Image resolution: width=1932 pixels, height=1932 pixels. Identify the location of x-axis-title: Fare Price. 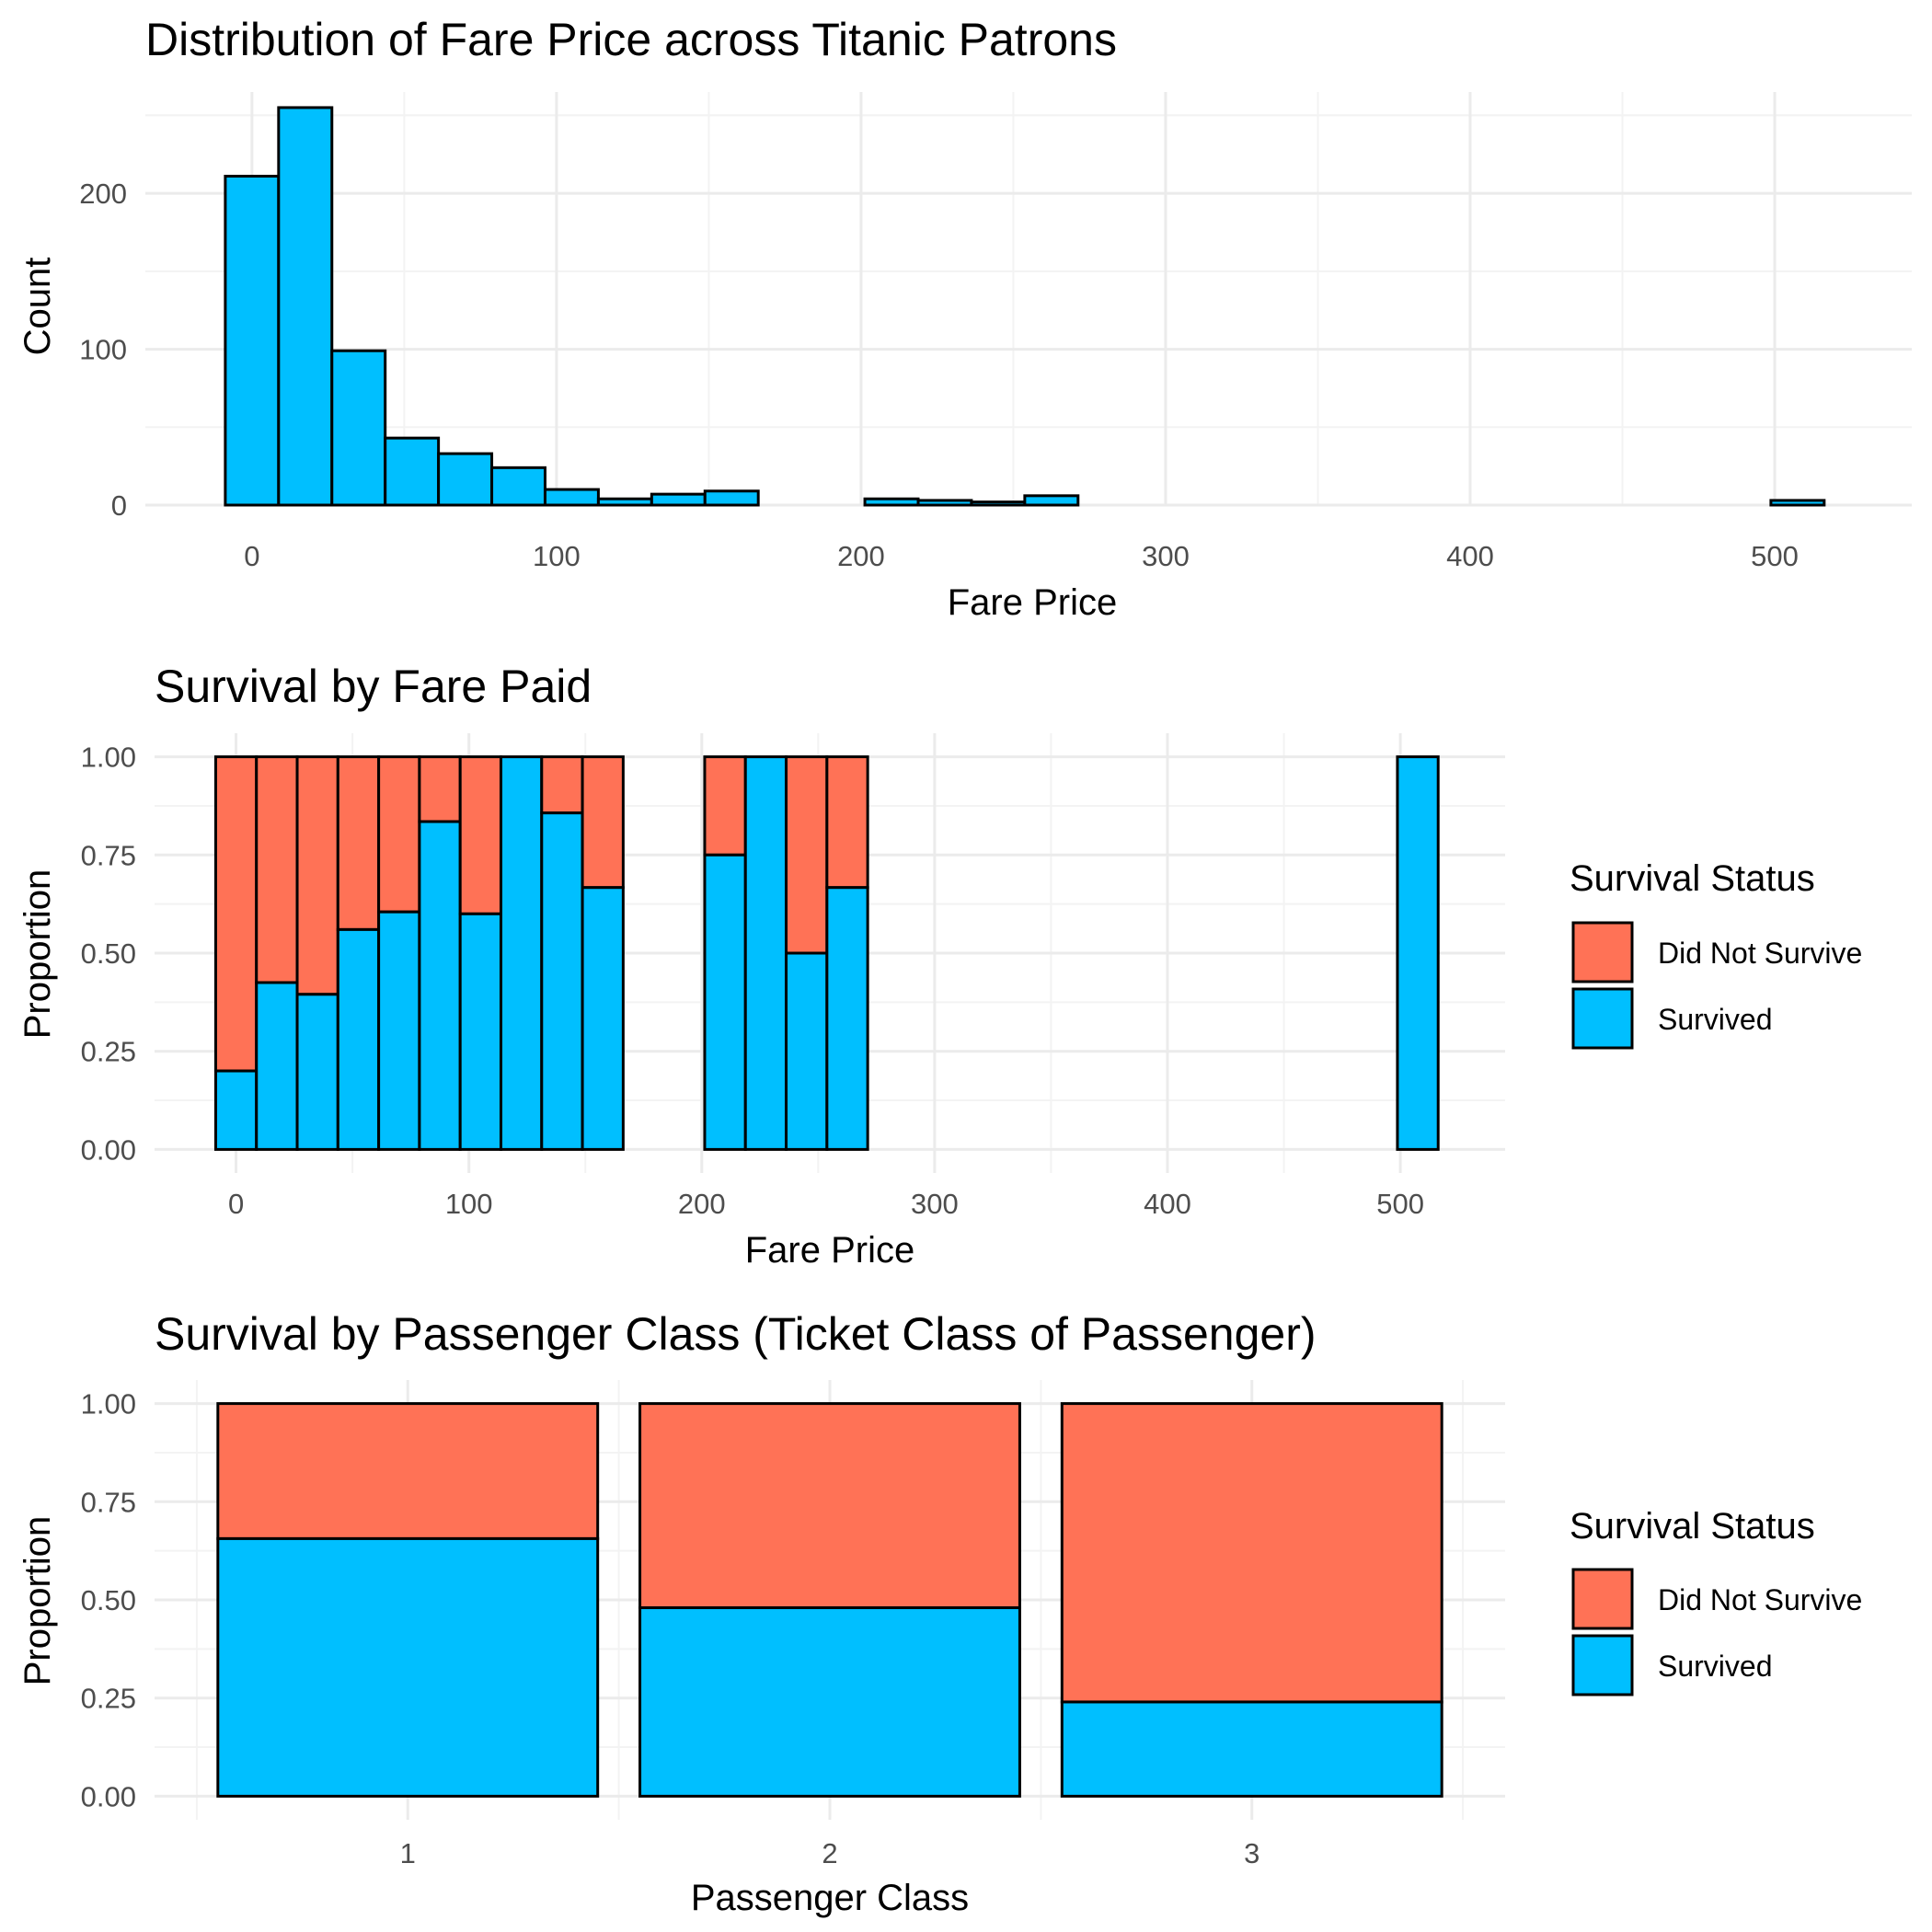
(1033, 602).